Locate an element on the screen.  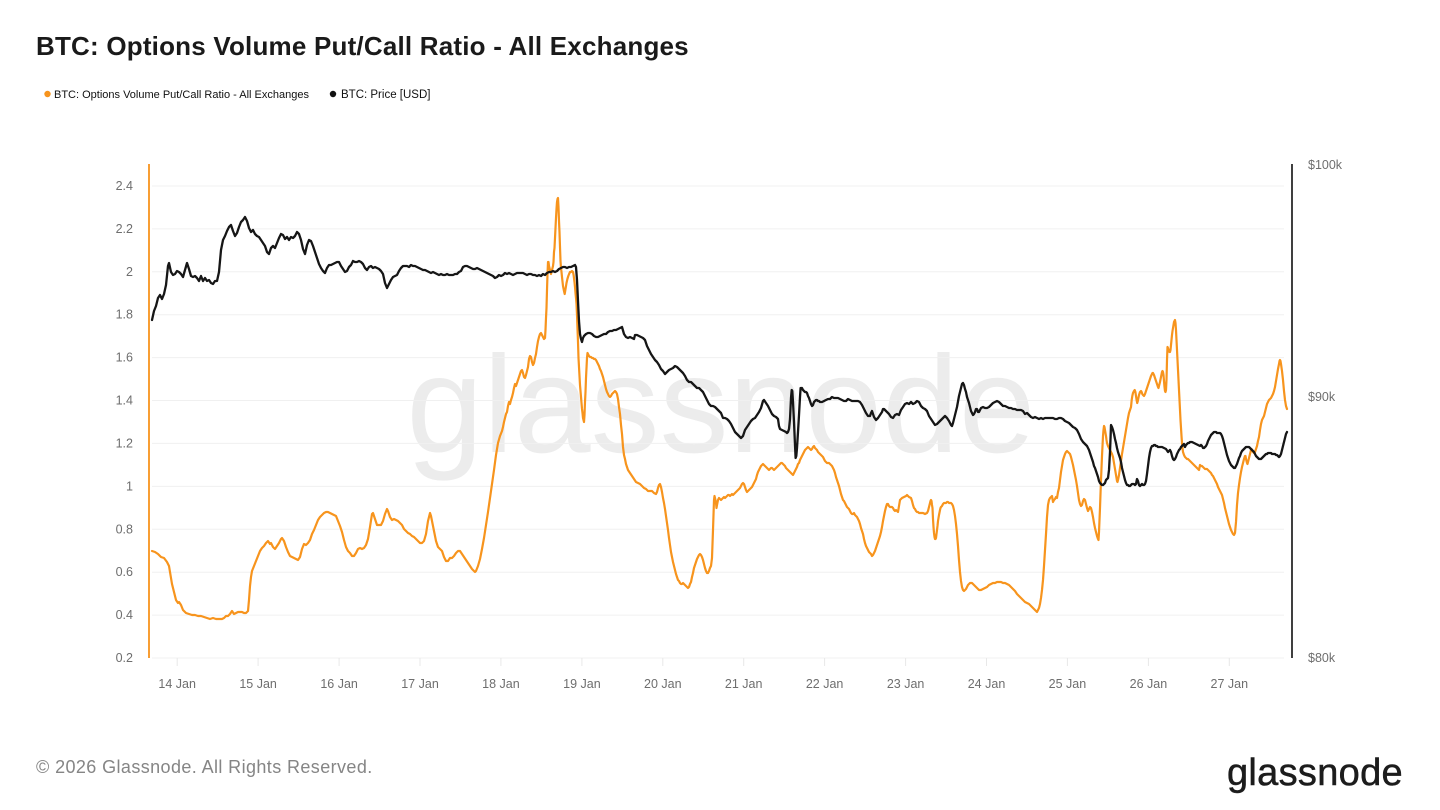
svg-text: 2.4 is located at coordinates (124, 186).